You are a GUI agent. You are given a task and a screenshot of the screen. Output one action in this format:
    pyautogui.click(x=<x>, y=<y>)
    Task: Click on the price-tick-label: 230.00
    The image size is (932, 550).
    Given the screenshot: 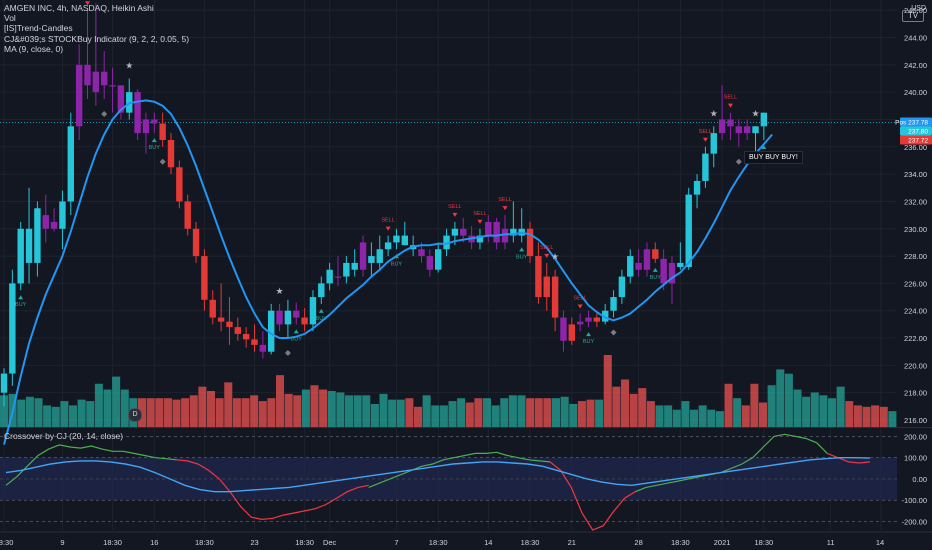 What is the action you would take?
    pyautogui.click(x=915, y=229)
    